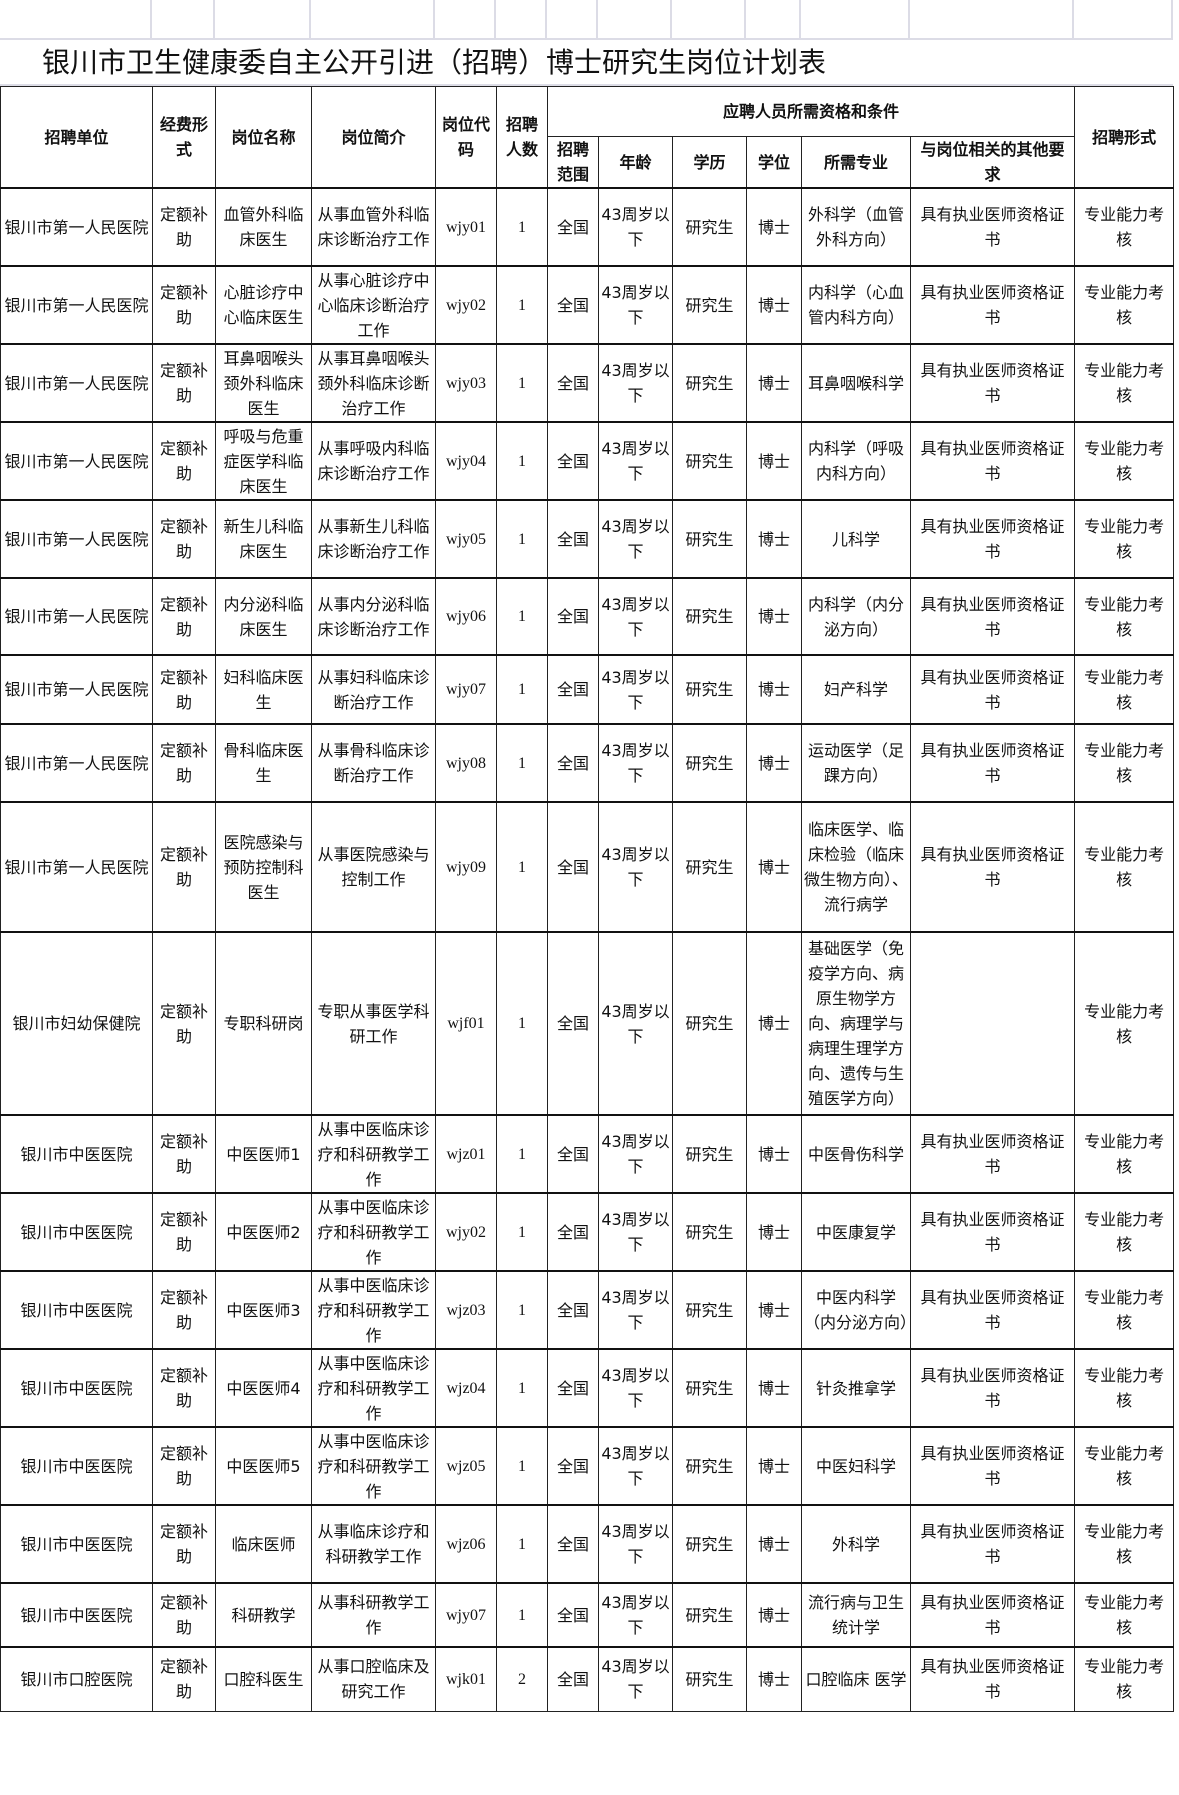  I want to click on cell-major: 口腔临床 医学, so click(856, 1679).